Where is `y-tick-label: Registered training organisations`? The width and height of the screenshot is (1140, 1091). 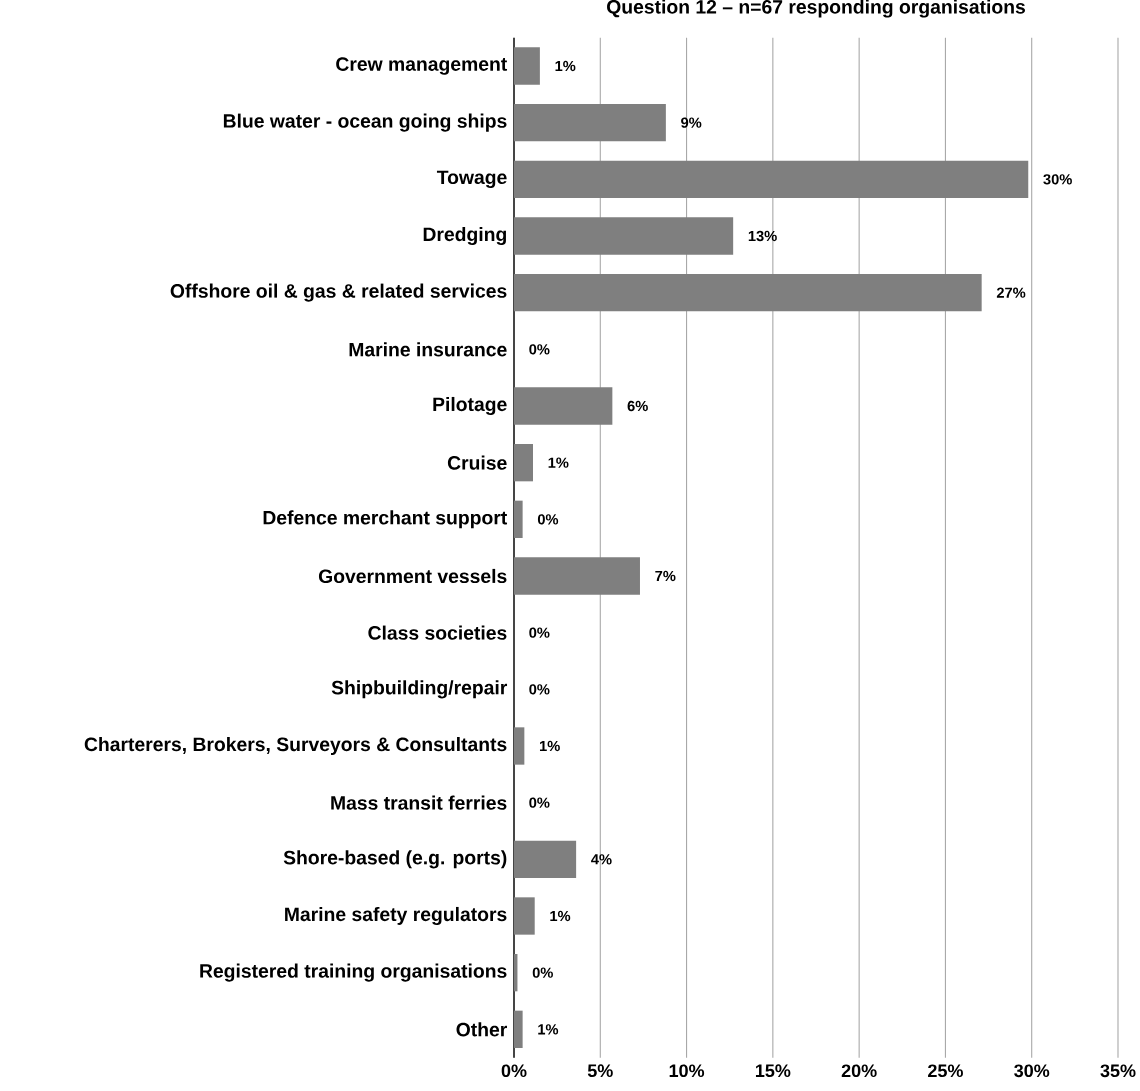
y-tick-label: Registered training organisations is located at coordinates (353, 972).